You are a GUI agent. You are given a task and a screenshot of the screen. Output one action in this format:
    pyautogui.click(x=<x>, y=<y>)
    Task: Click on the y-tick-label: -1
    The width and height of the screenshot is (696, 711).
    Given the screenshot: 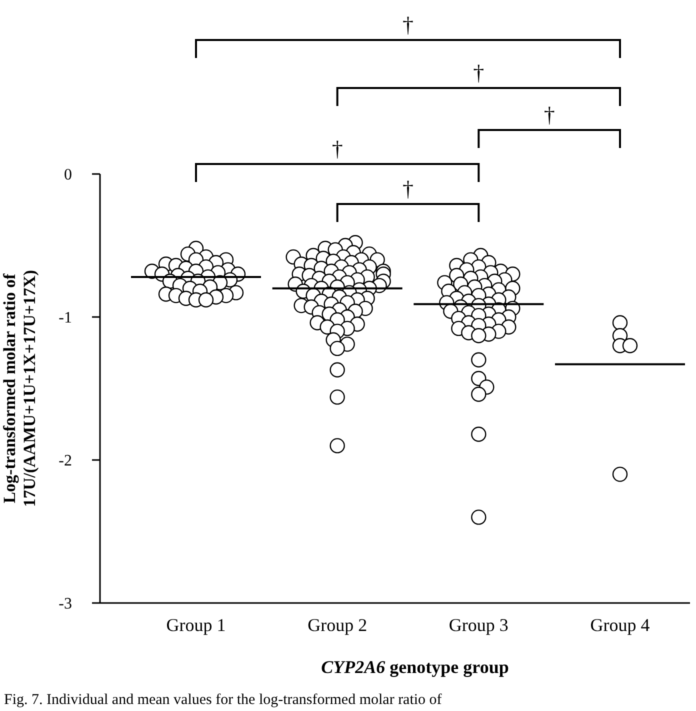 What is the action you would take?
    pyautogui.click(x=65, y=318)
    